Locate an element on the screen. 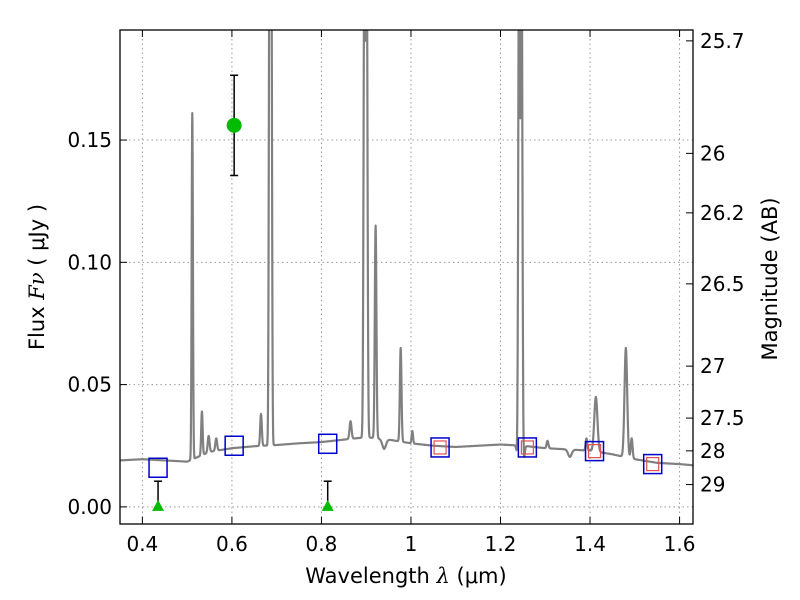  y2-axis-title: Magnitude (AB) is located at coordinates (770, 278).